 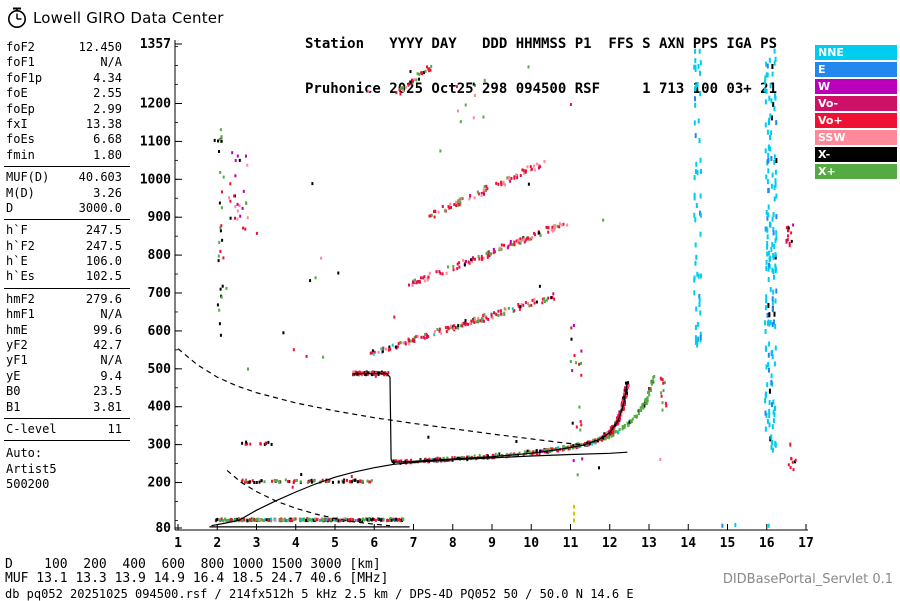 What do you see at coordinates (20, 276) in the screenshot?
I see `parameter-label: h`Es` at bounding box center [20, 276].